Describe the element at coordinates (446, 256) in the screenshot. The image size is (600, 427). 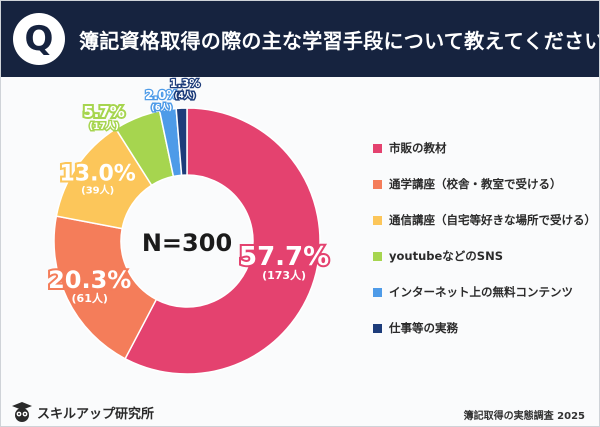
I see `legend-label: youtubeなどのSNS` at that location.